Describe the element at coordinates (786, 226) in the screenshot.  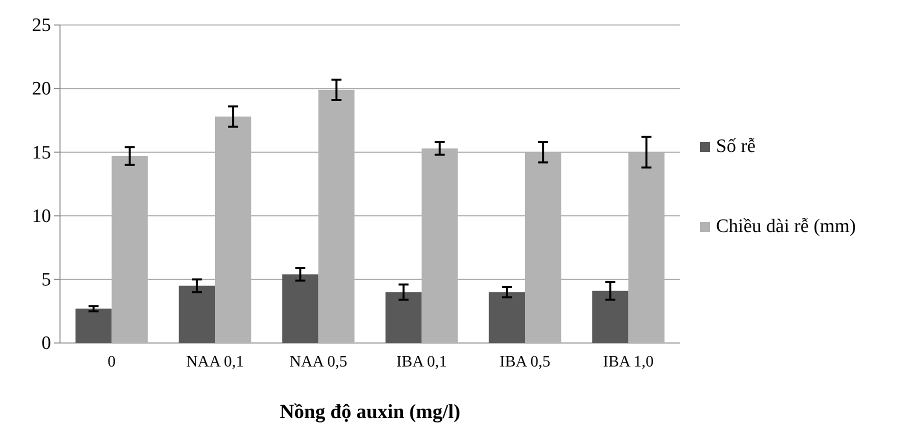
I see `legend-label: Chiều dài rễ (mm)` at that location.